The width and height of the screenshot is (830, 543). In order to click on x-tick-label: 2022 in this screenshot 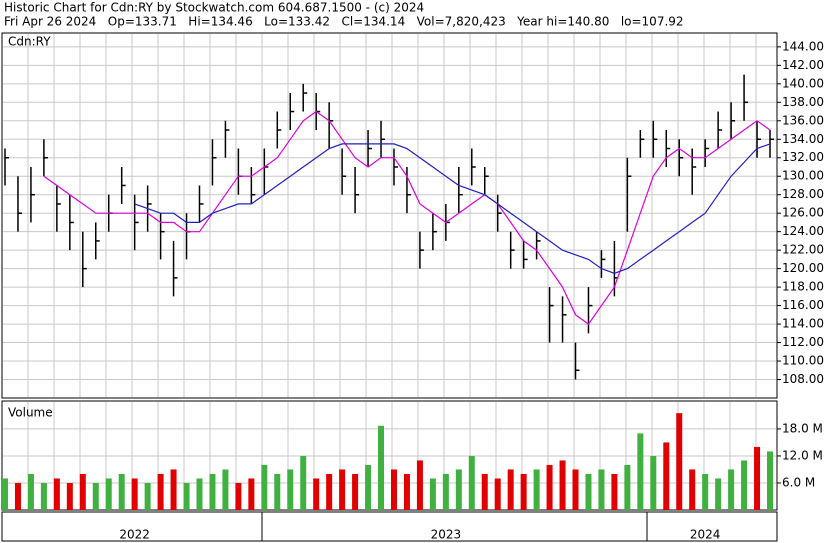, I will do `click(134, 535)`.